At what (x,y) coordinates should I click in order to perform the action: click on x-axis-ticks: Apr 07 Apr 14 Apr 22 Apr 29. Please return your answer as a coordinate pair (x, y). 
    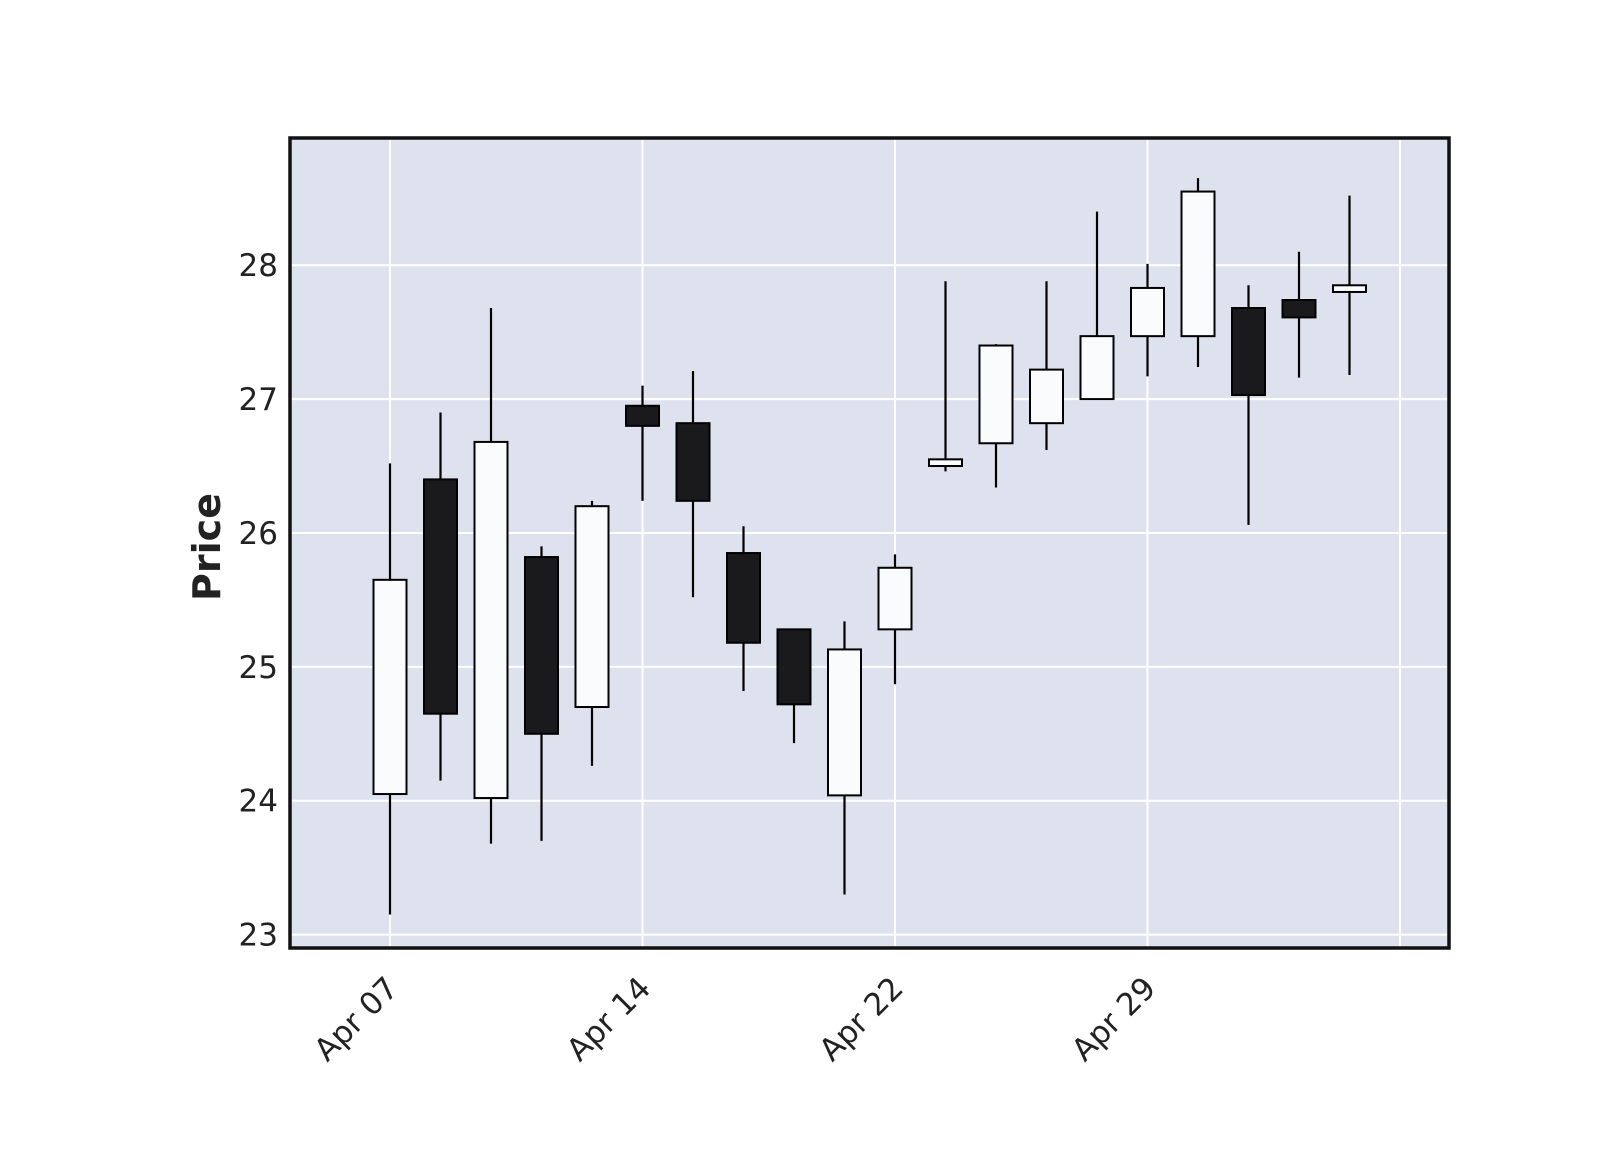
    Looking at the image, I should click on (735, 1019).